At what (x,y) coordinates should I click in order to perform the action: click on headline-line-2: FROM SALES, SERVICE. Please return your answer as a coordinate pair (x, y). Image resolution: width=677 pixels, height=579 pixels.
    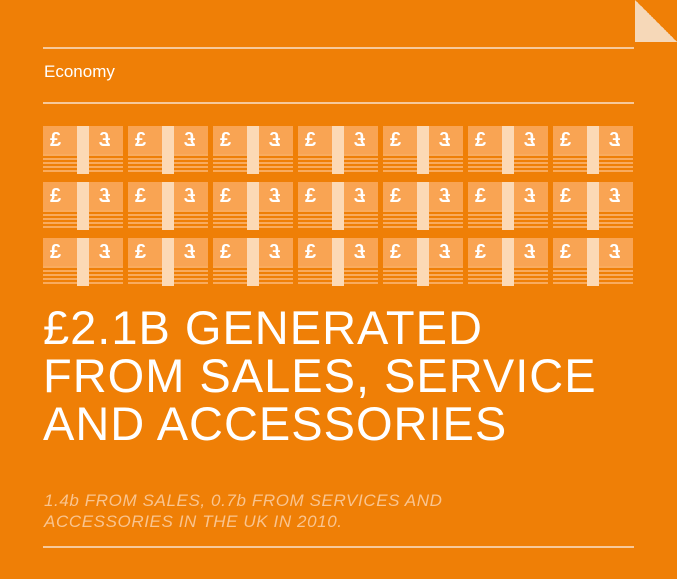
    Looking at the image, I should click on (320, 375).